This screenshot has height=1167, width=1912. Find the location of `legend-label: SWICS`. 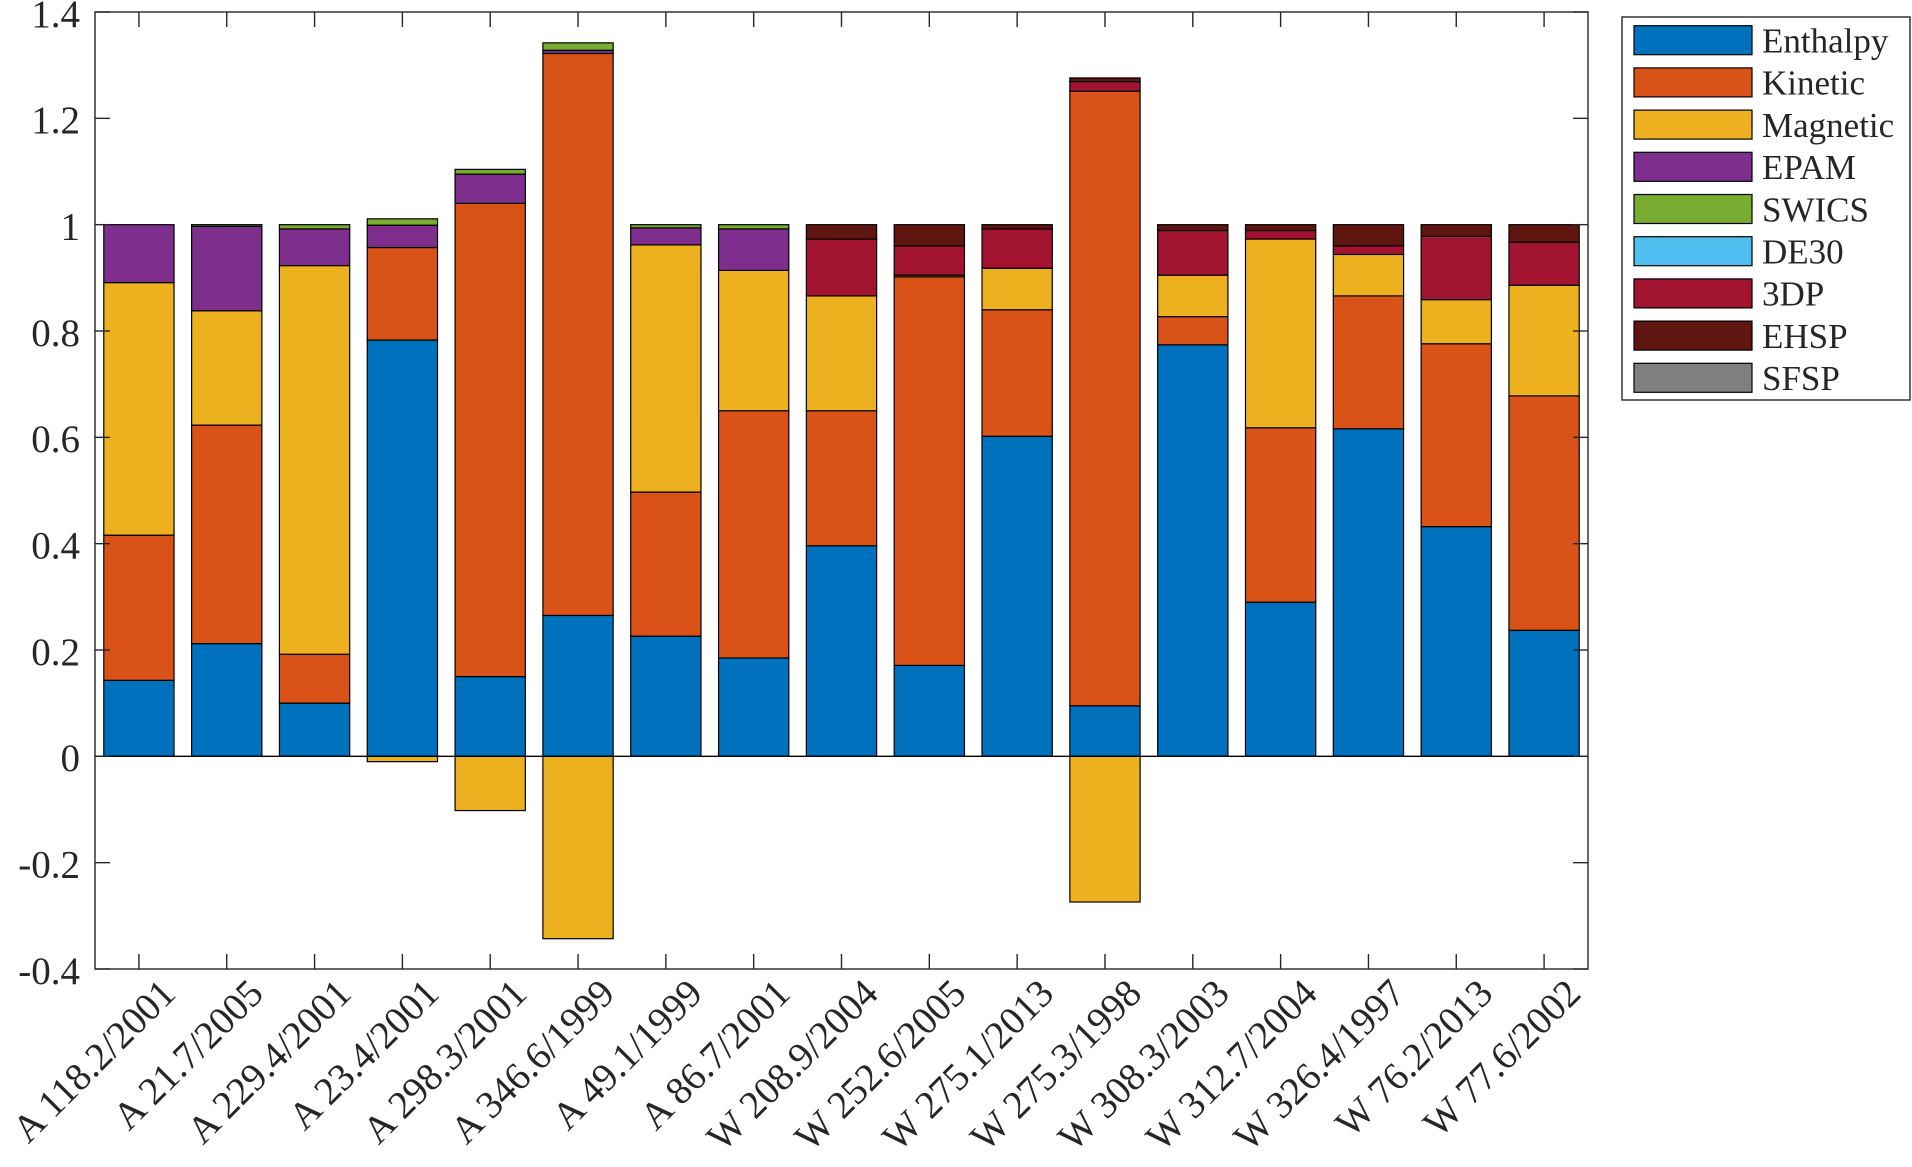

legend-label: SWICS is located at coordinates (1815, 209).